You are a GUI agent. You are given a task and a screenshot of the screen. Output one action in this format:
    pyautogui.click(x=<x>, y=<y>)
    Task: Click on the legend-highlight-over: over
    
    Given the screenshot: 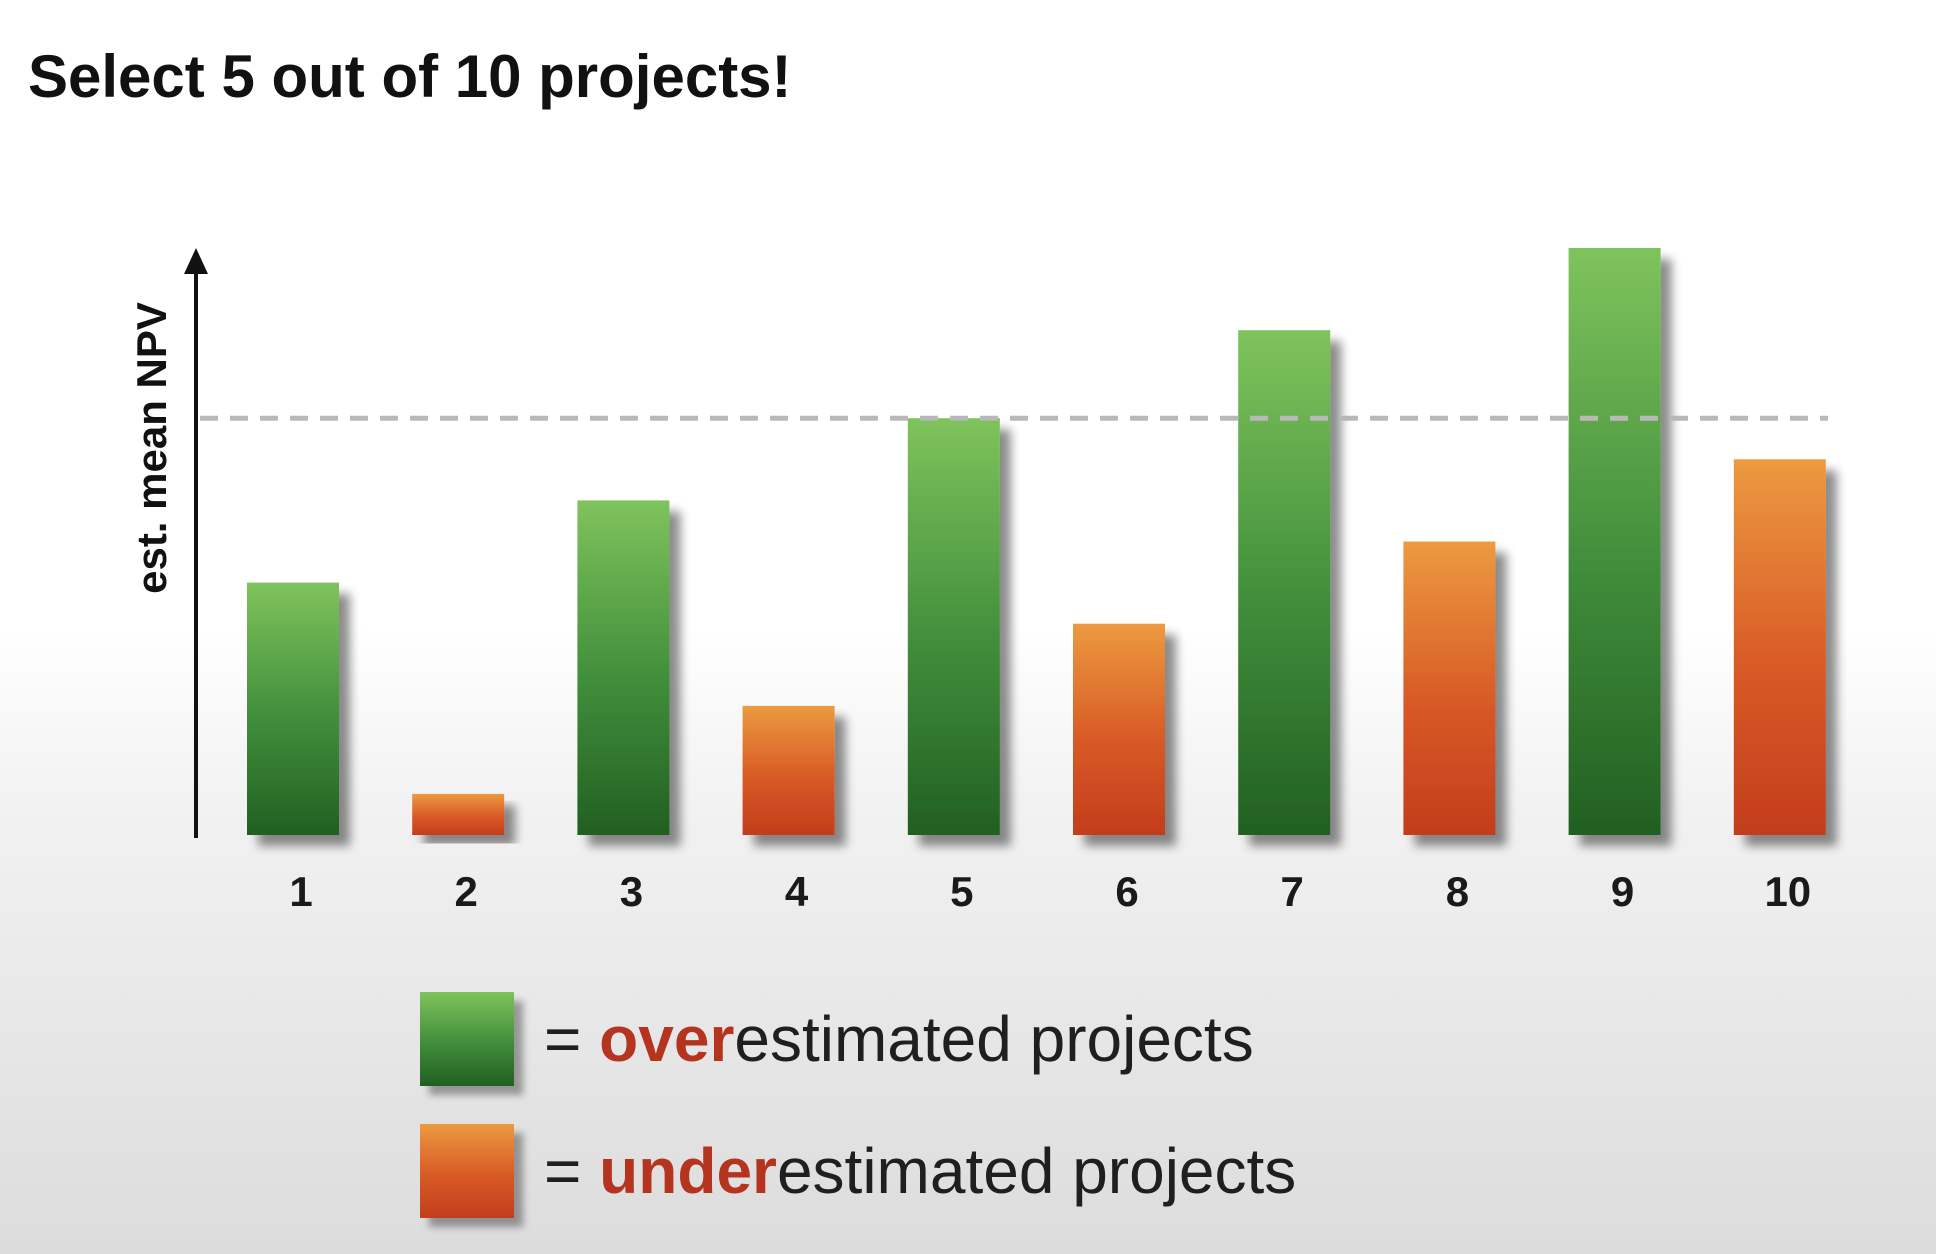 What is the action you would take?
    pyautogui.click(x=667, y=1039)
    